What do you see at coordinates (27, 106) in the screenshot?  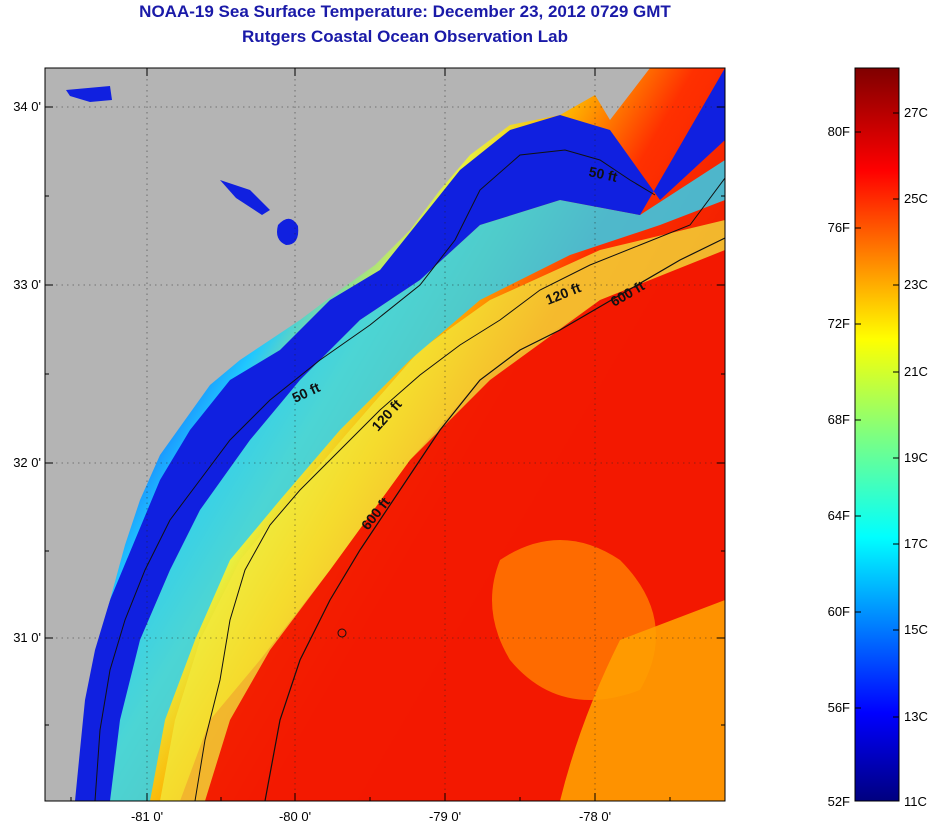 I see `lat-label: 34 0'` at bounding box center [27, 106].